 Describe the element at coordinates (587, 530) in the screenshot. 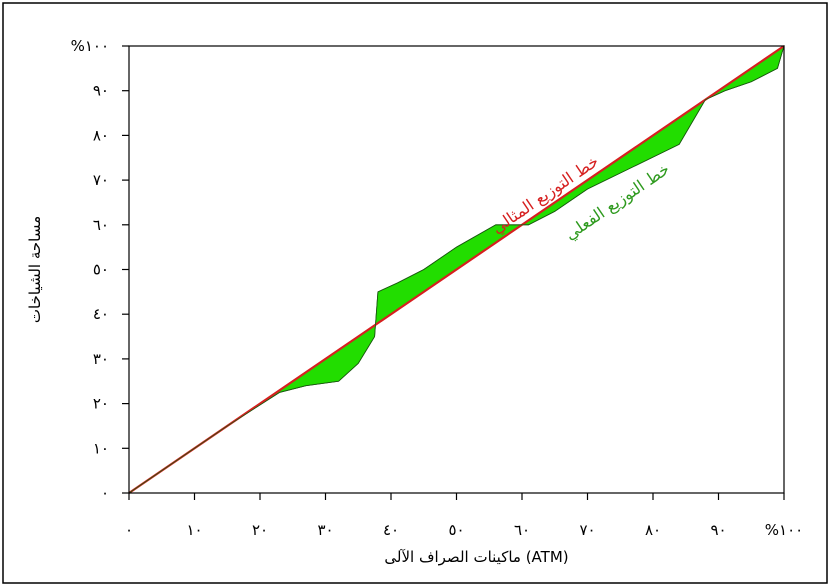

I see `x-tick-label: ٧٠` at that location.